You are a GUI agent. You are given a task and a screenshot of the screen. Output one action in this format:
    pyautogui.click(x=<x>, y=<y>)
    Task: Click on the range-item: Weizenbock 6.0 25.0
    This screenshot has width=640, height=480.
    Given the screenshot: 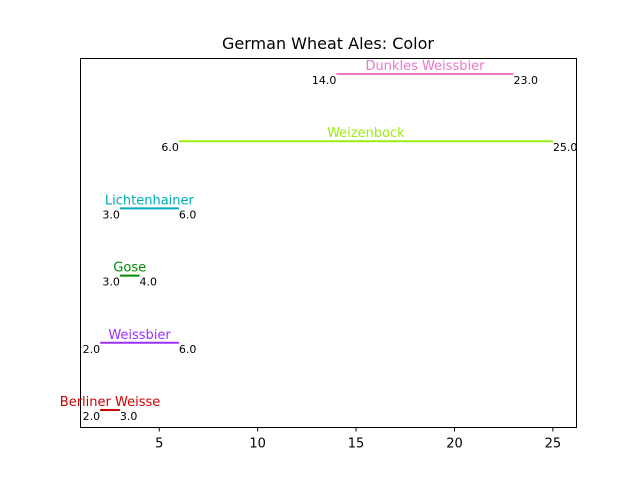 What is the action you would take?
    pyautogui.click(x=369, y=140)
    